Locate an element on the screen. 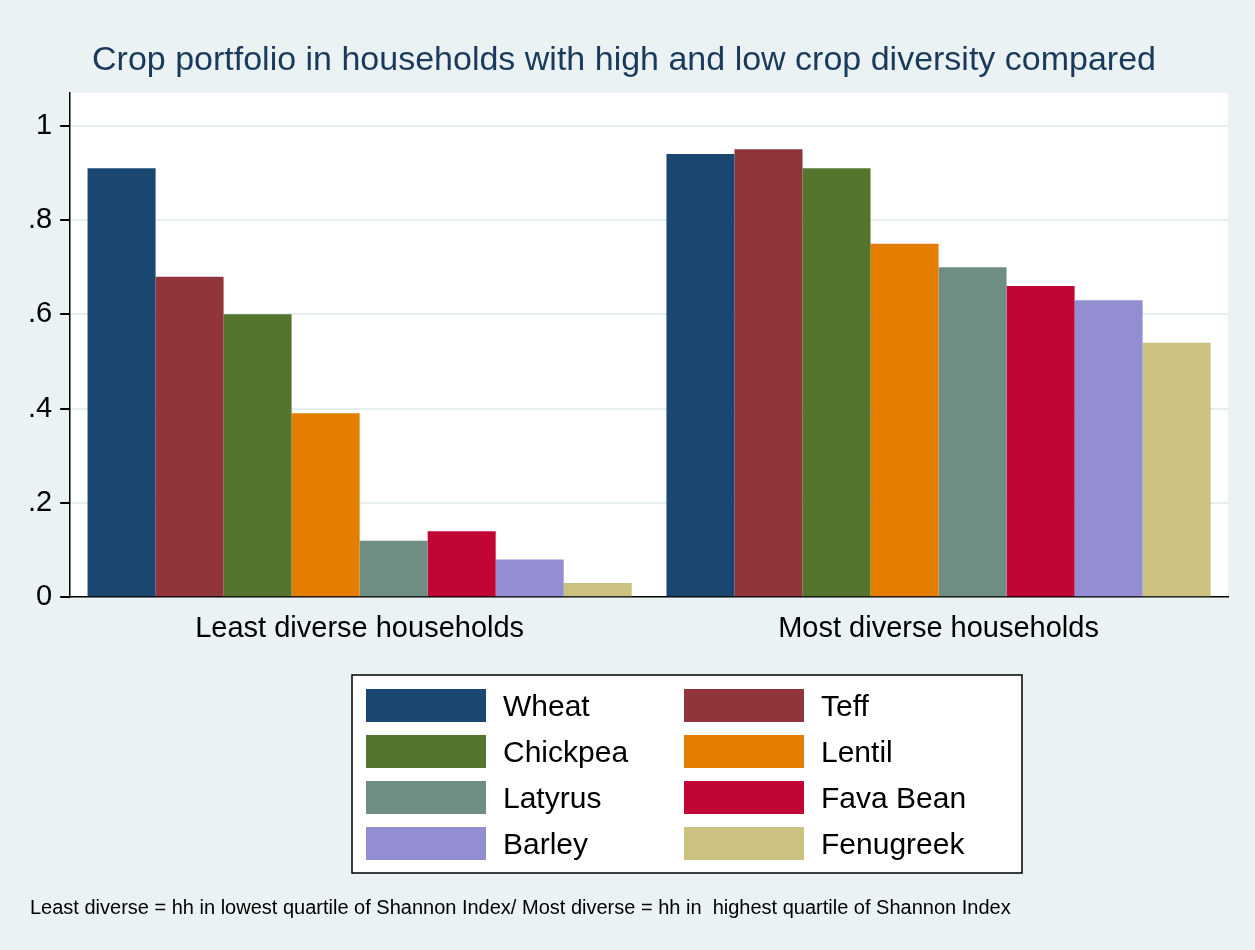 This screenshot has height=950, width=1255. legend-label: Chickpea is located at coordinates (566, 752).